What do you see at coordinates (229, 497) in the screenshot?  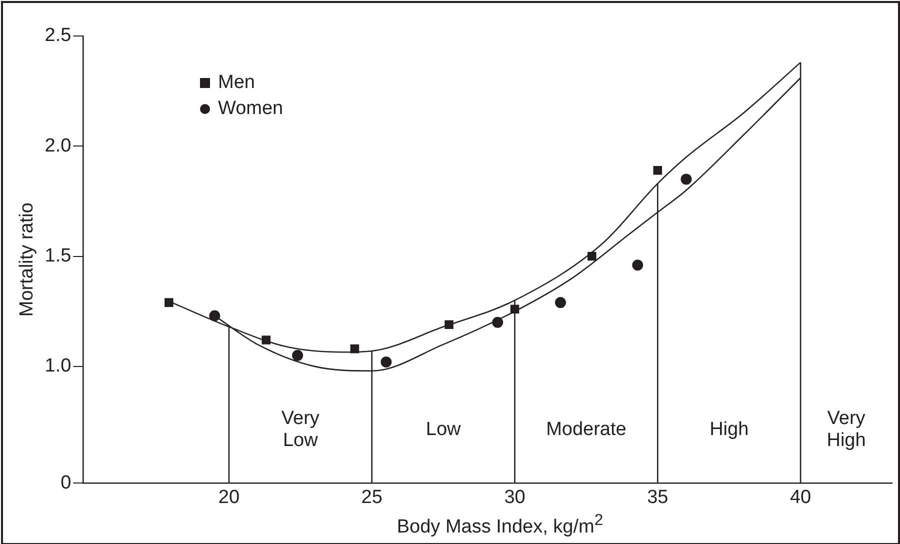 I see `x-tick-label: 20` at bounding box center [229, 497].